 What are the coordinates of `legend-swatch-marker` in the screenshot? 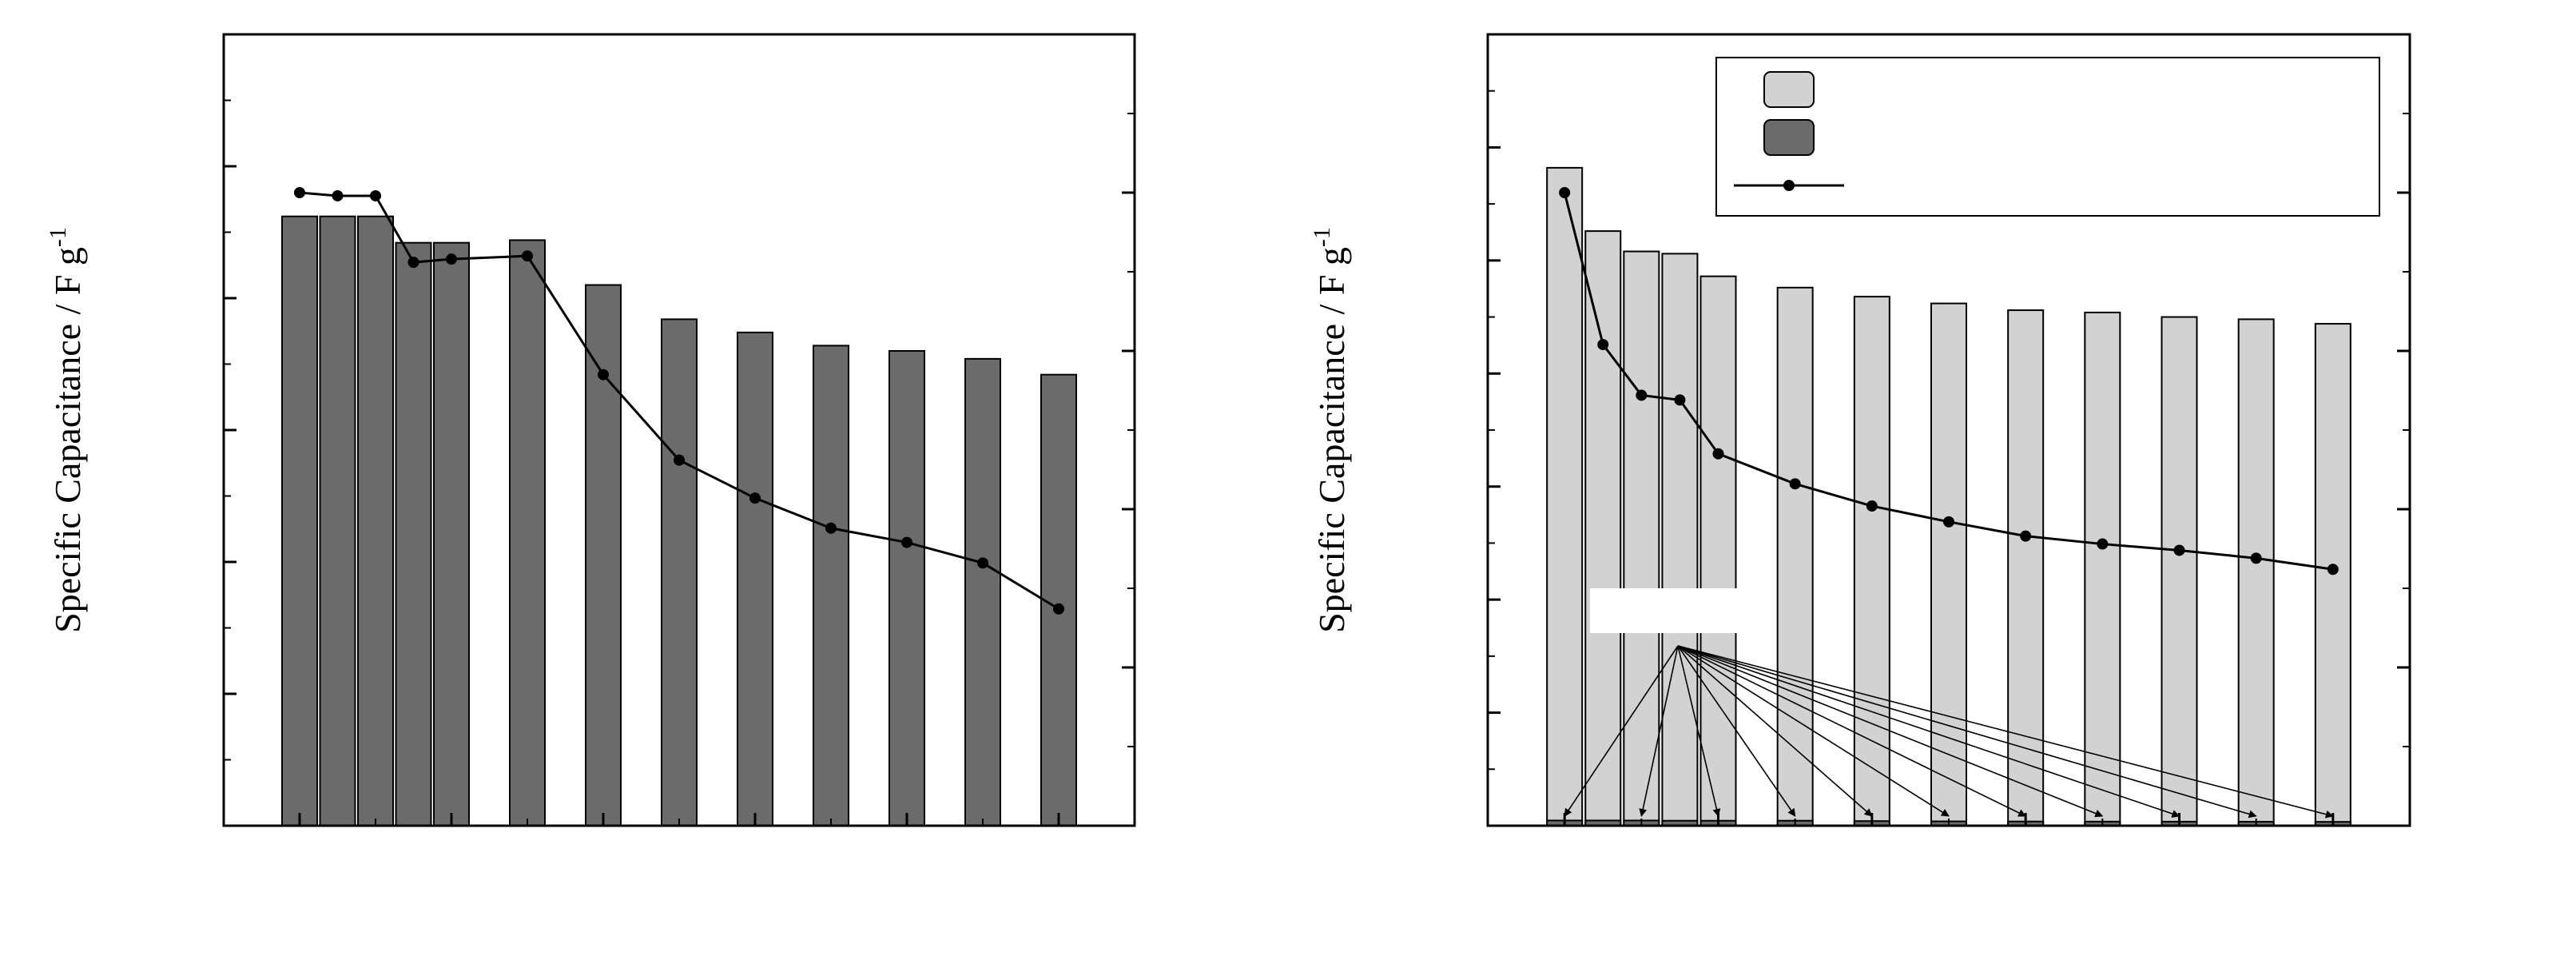 It's located at (1789, 185).